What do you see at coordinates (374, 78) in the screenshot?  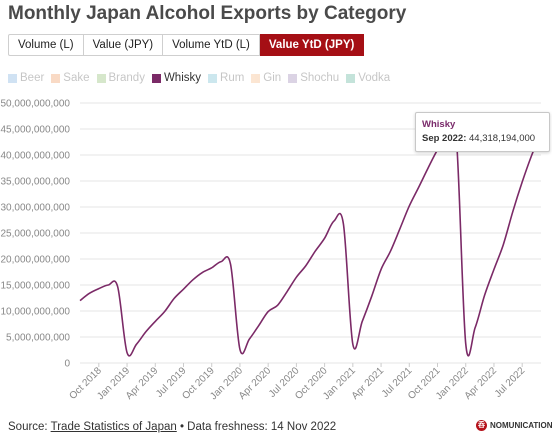 I see `legend-label: Vodka` at bounding box center [374, 78].